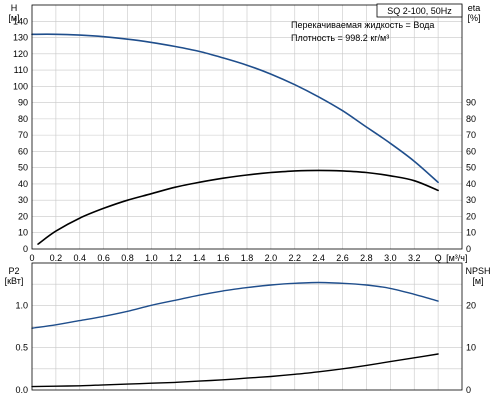 The image size is (500, 400). Describe the element at coordinates (473, 18) in the screenshot. I see `eta-axis-unit: [%]` at that location.